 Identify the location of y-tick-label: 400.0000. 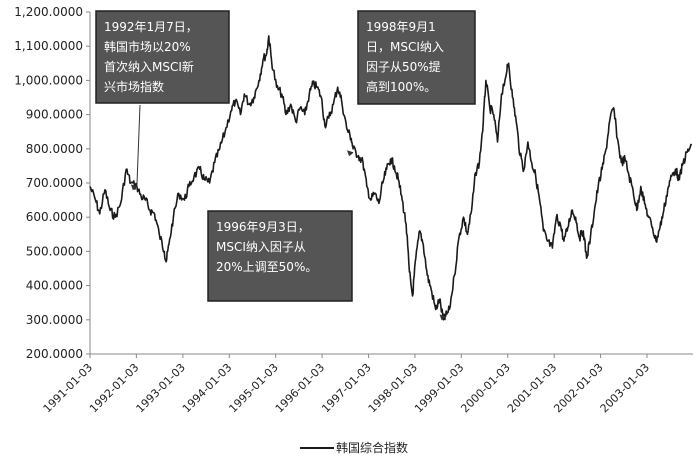
(54, 286).